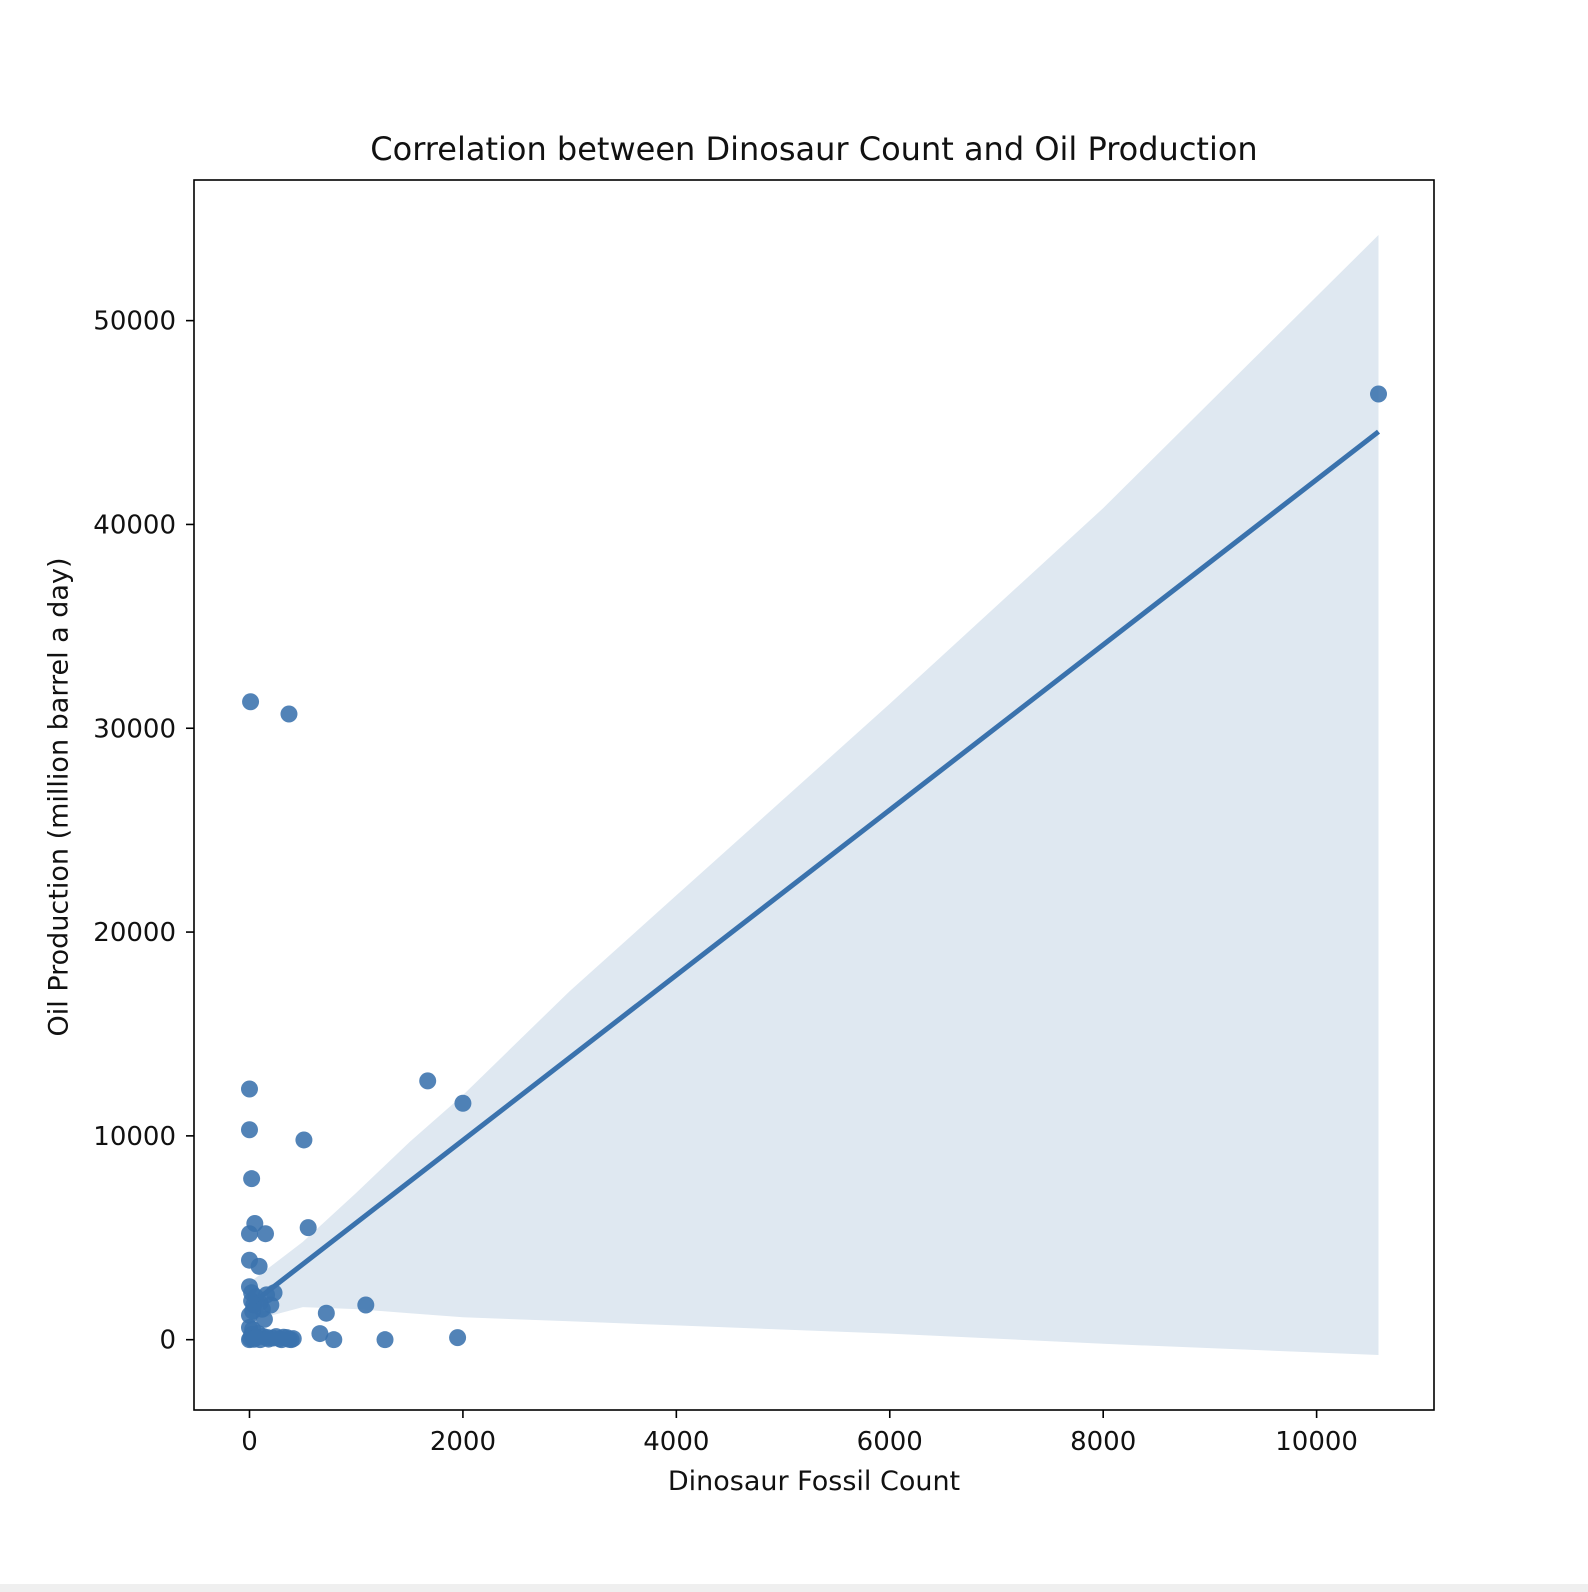 This screenshot has width=1588, height=1592. Describe the element at coordinates (676, 1442) in the screenshot. I see `x-tick-label: 4000` at that location.